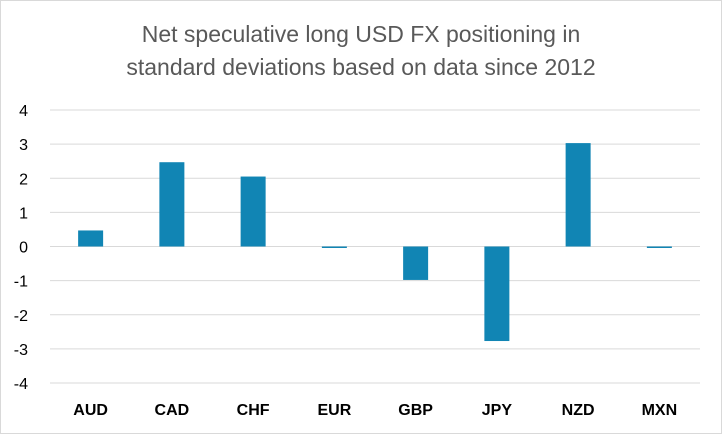  Describe the element at coordinates (660, 410) in the screenshot. I see `x-category-label: MXN` at that location.